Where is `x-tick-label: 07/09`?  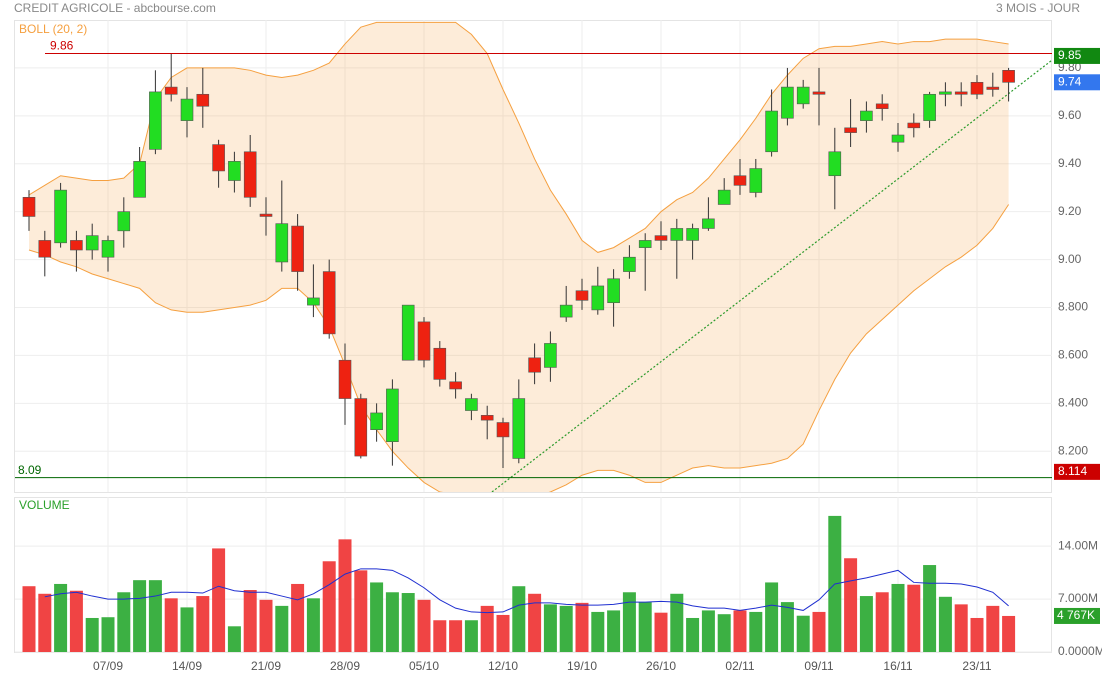
x-tick-label: 07/09 is located at coordinates (108, 666).